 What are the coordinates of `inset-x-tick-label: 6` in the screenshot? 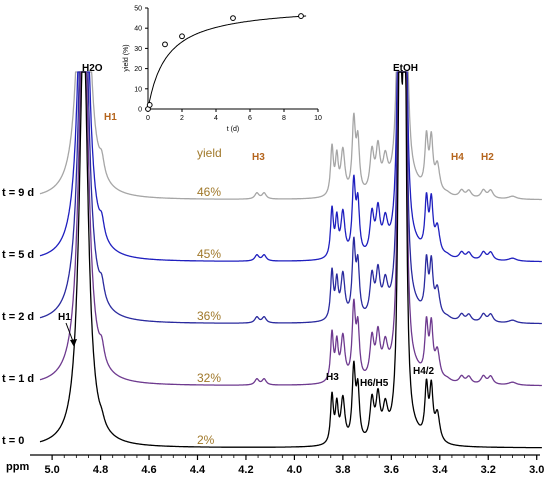 It's located at (250, 118).